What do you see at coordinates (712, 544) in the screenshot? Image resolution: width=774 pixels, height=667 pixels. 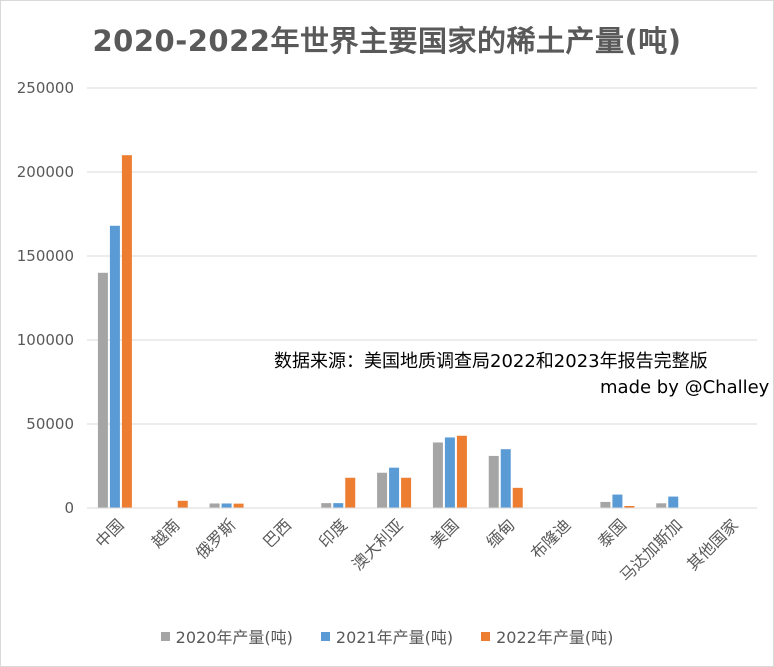 I see `x-tick-label: 其他国家` at bounding box center [712, 544].